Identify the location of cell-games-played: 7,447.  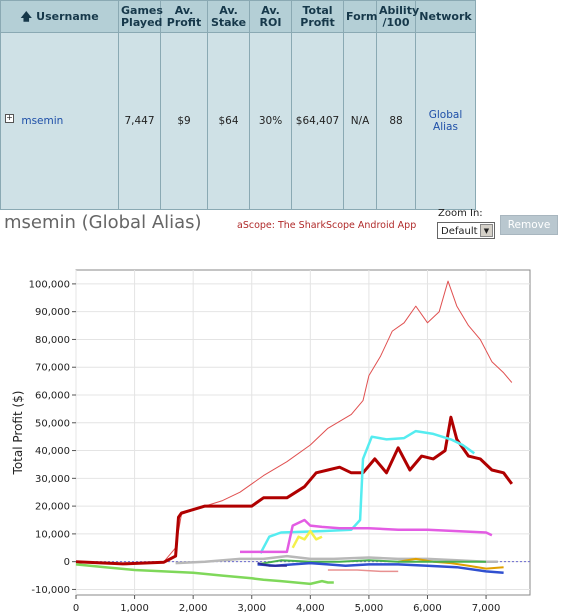
(139, 121).